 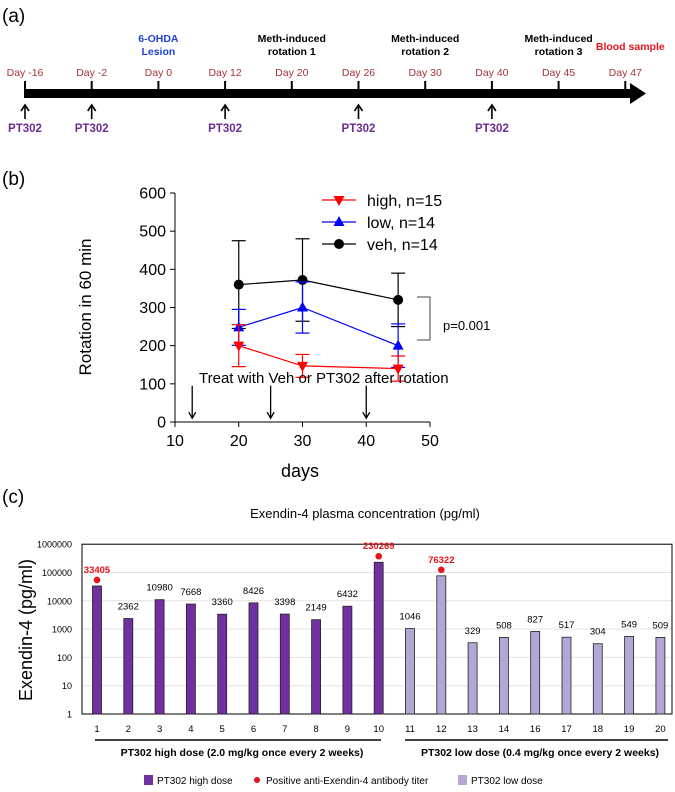 I want to click on bar-value-label: 10980, so click(x=159, y=588).